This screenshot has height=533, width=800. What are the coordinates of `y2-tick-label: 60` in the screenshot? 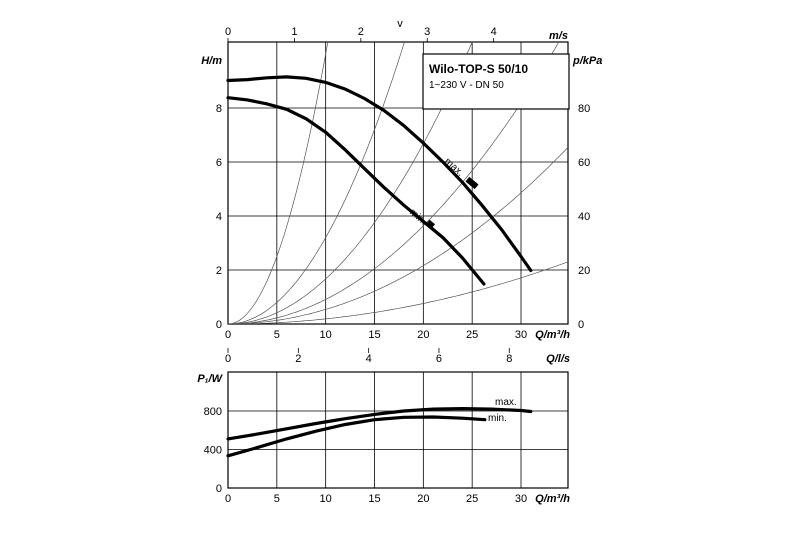 It's located at (584, 163).